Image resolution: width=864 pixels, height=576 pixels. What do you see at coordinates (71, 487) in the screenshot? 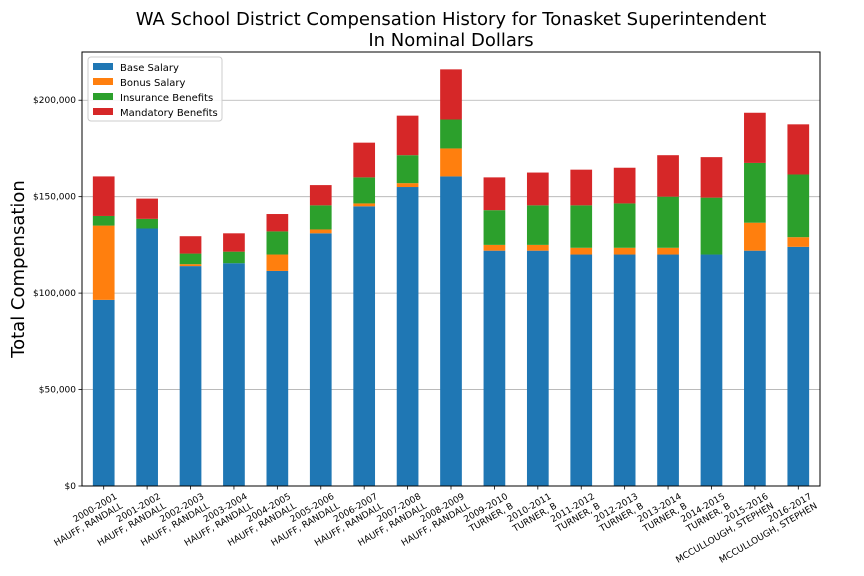
I see `y-tick-label: $0` at bounding box center [71, 487].